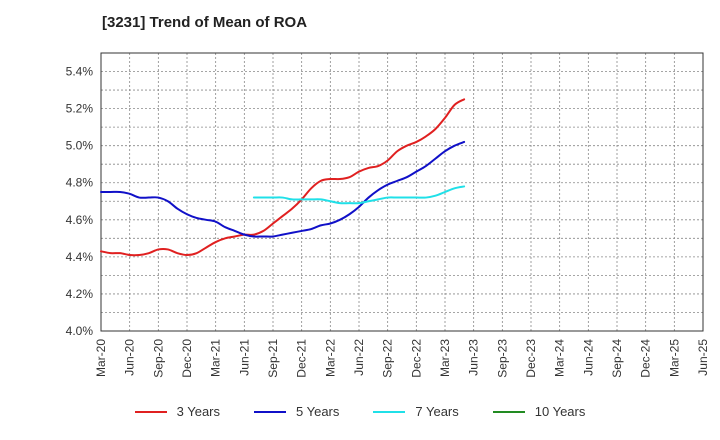 This screenshot has height=440, width=720. Describe the element at coordinates (588, 357) in the screenshot. I see `x-tick-label: Jun-24` at that location.